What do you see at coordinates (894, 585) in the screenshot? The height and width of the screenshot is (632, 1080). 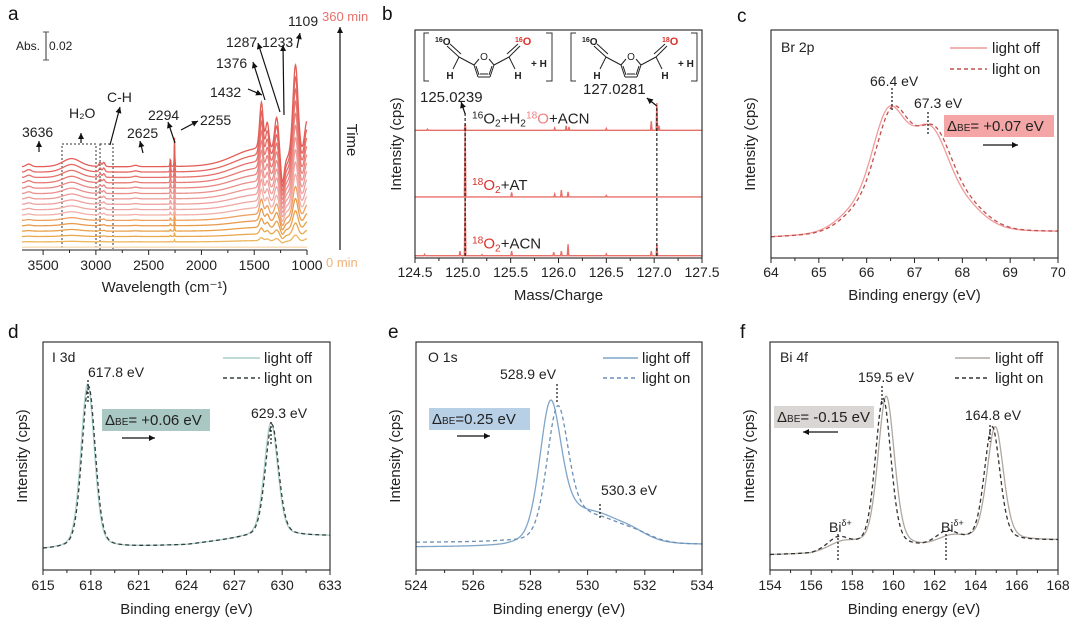 I see `x-tick-label: 160` at bounding box center [894, 585].